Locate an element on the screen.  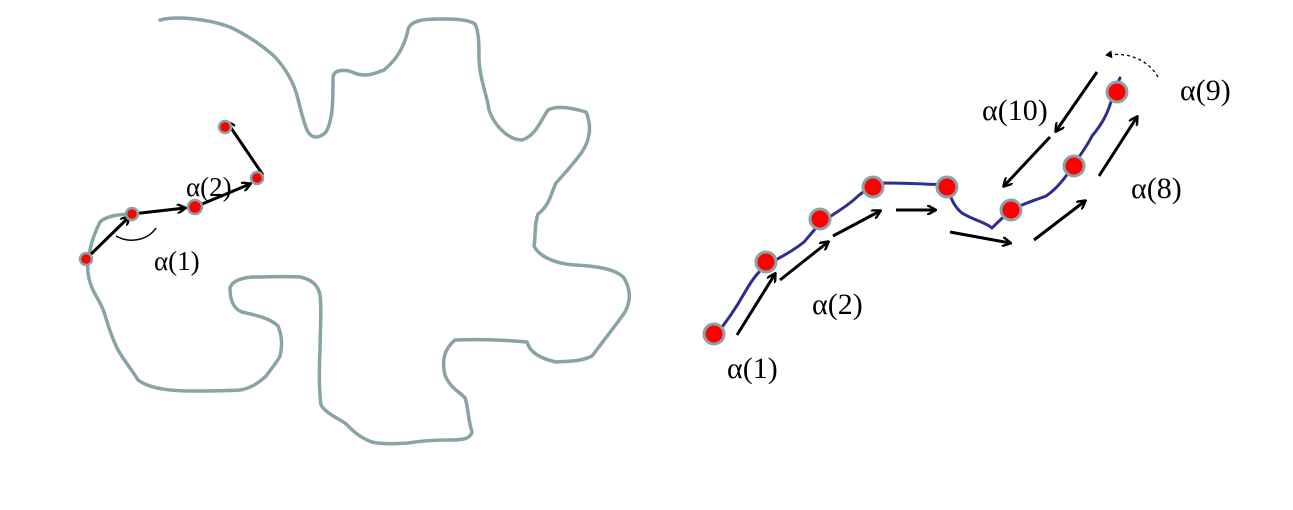
label-alpha-9: α(9) is located at coordinates (1205, 90).